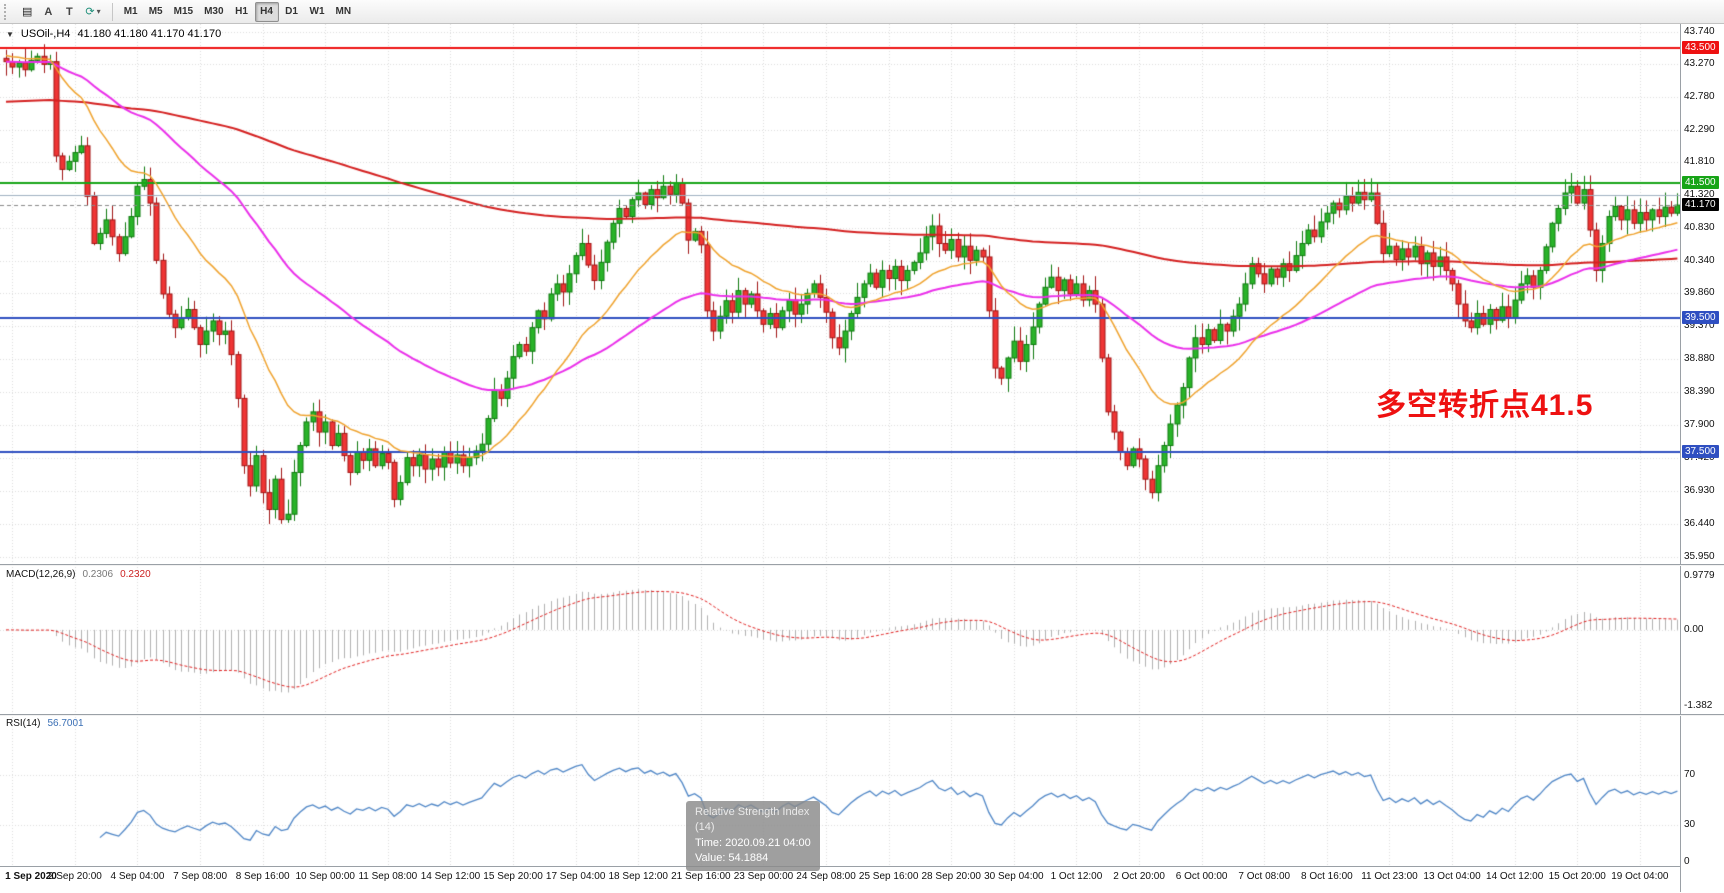  What do you see at coordinates (1690, 774) in the screenshot?
I see `rsi-scale-label: 70` at bounding box center [1690, 774].